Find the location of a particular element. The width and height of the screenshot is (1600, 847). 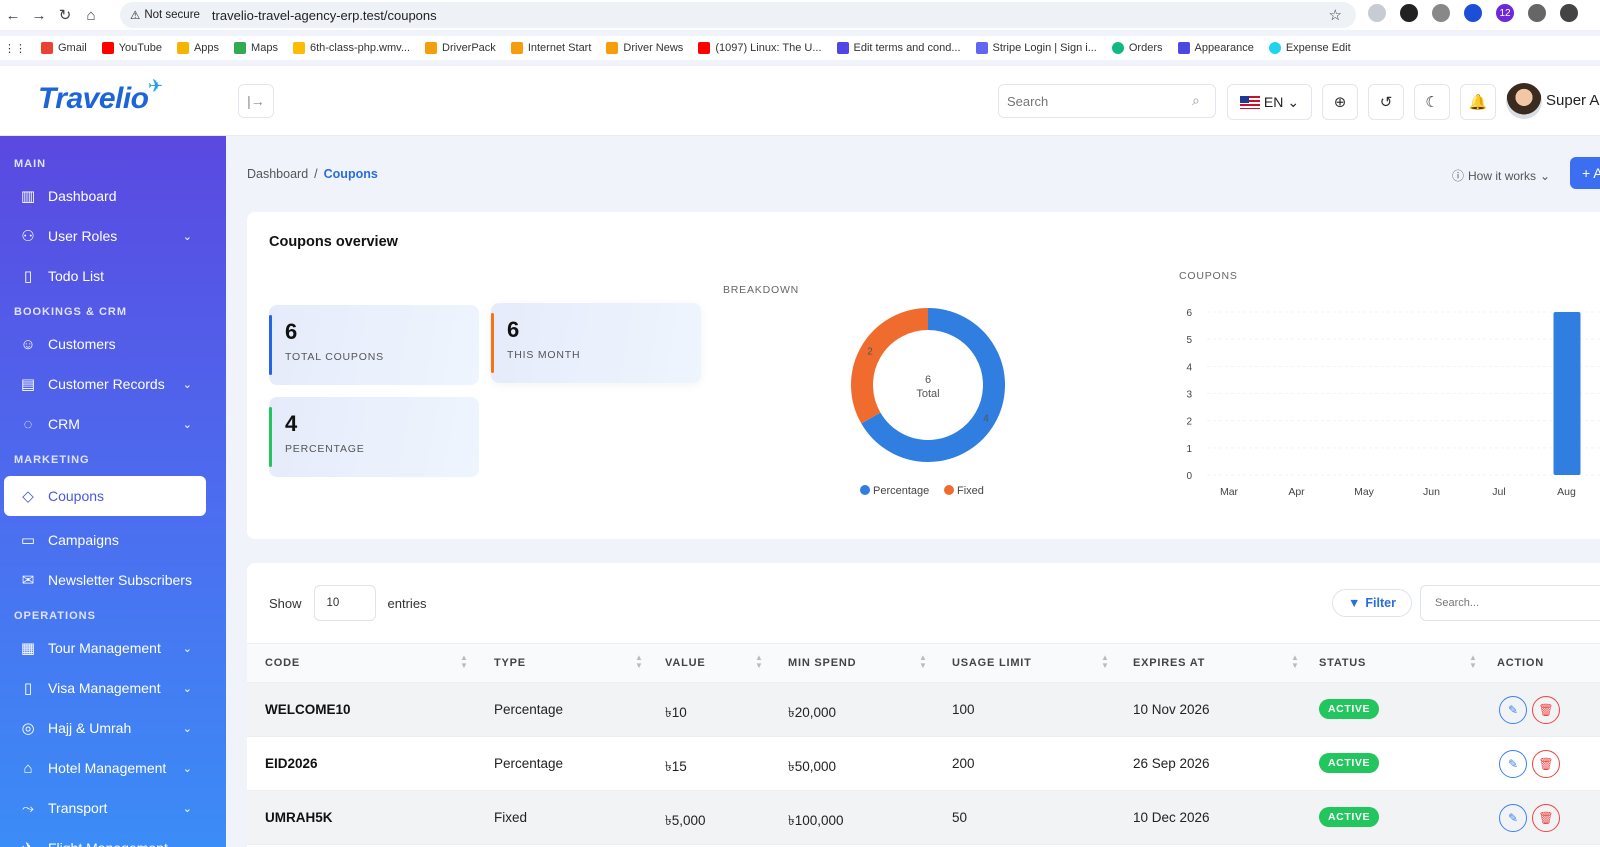

donut-slice-fixed is located at coordinates (890, 366).